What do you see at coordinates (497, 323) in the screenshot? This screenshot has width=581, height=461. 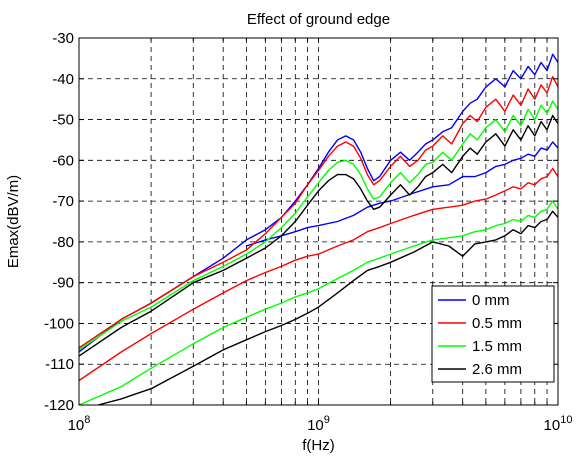 I see `legend-label: 0.5 mm` at bounding box center [497, 323].